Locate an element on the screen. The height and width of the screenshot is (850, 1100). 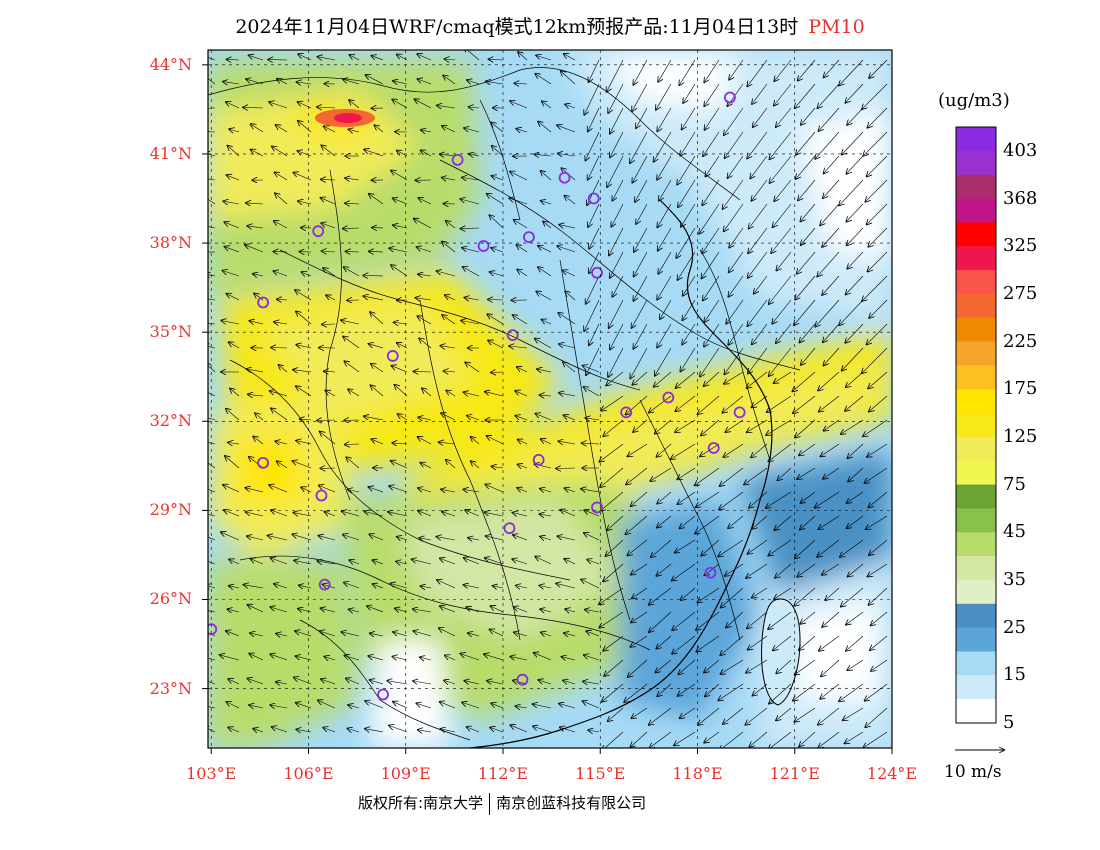
station-marker is located at coordinates (626, 412).